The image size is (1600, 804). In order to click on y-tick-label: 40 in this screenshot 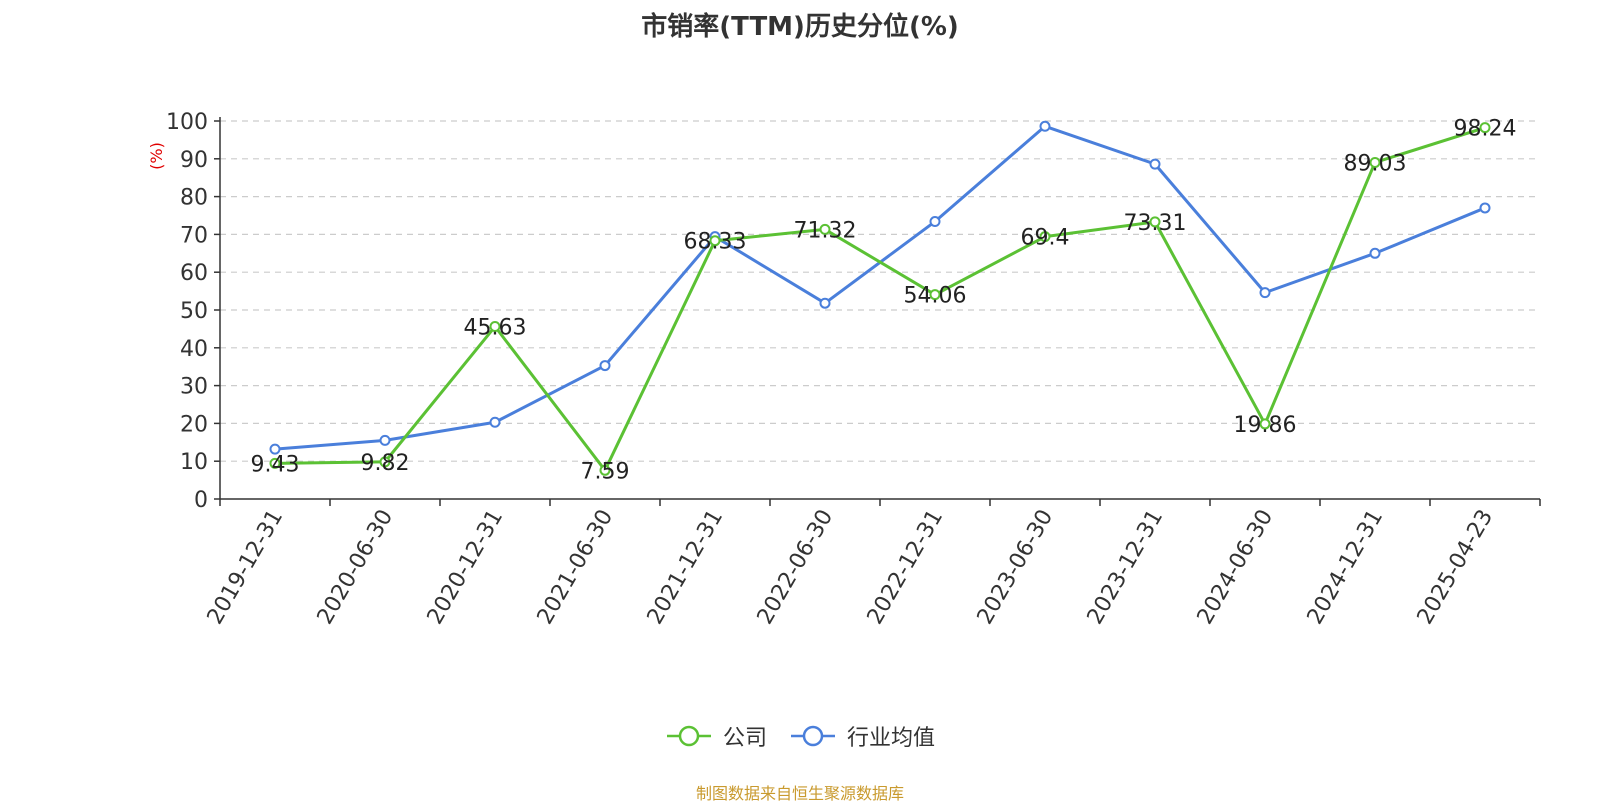, I will do `click(194, 349)`.